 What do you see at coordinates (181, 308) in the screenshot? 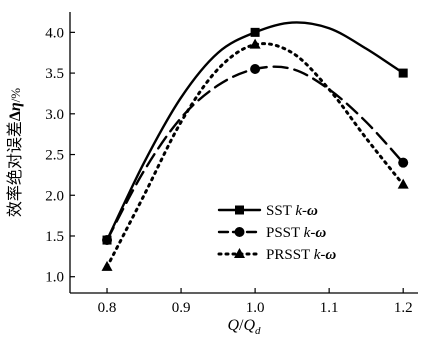
I see `x-tick-label: 0.9` at bounding box center [181, 308].